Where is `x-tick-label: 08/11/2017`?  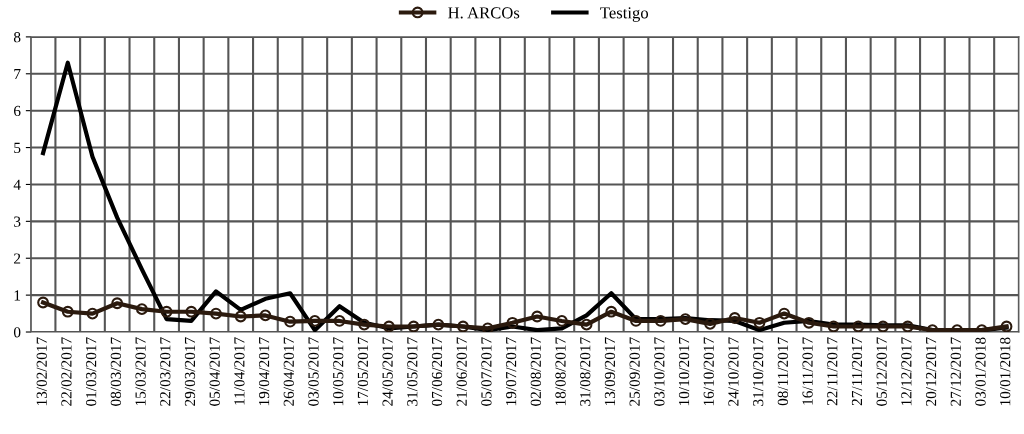
x-tick-label: 08/11/2017 is located at coordinates (783, 371).